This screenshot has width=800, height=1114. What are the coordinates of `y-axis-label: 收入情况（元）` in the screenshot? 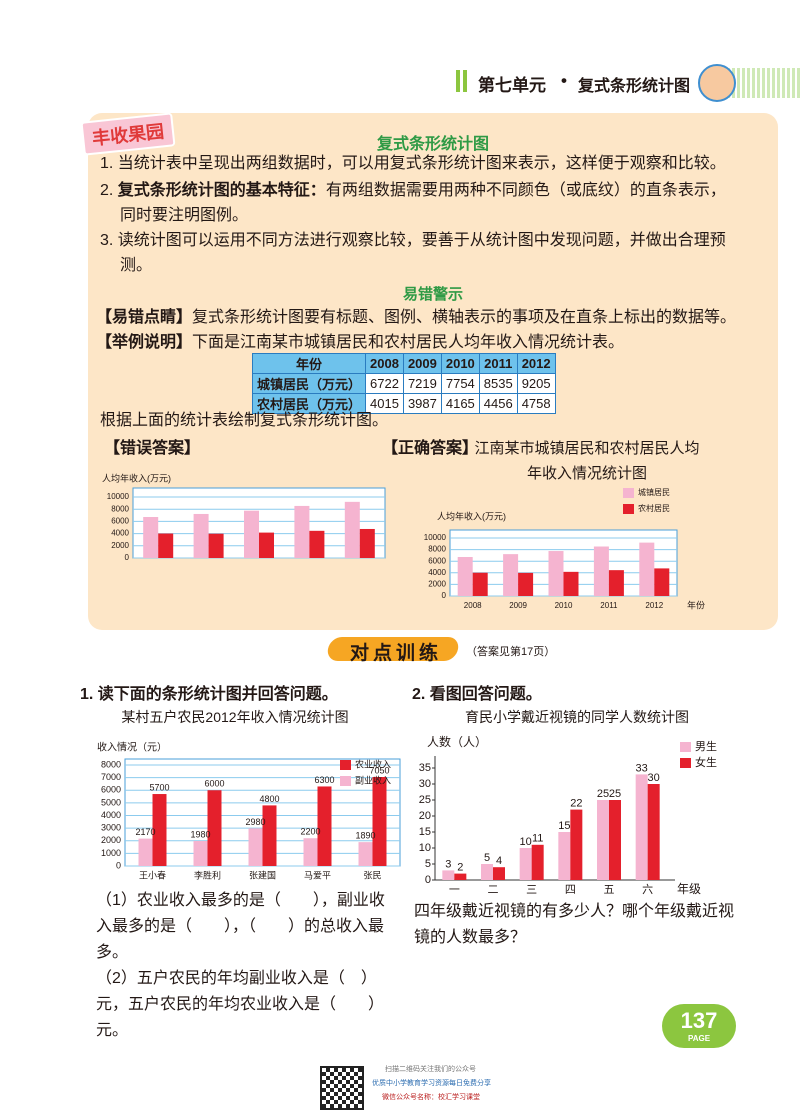 It's located at (132, 747).